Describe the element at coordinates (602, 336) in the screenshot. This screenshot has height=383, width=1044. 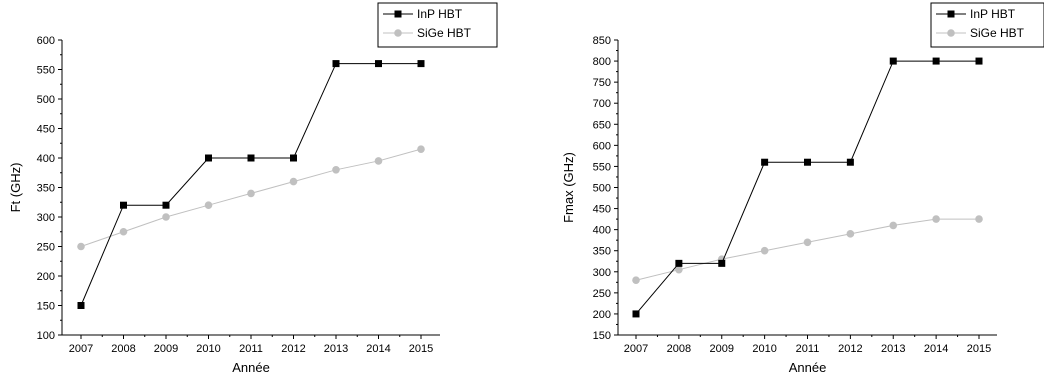
I see `y-tick-label: 150` at that location.